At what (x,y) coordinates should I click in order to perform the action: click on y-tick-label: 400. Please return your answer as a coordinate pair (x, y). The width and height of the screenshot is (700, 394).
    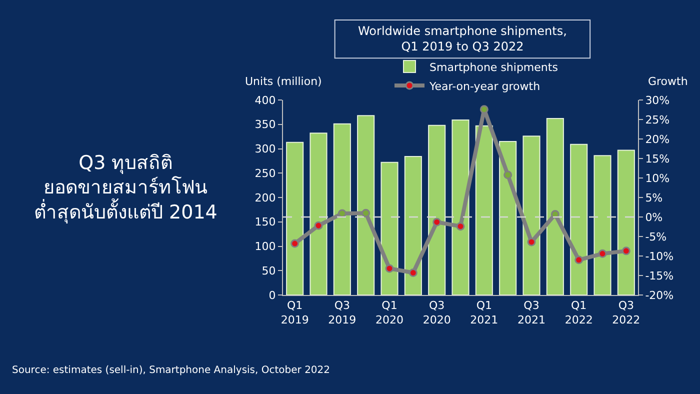
    Looking at the image, I should click on (265, 100).